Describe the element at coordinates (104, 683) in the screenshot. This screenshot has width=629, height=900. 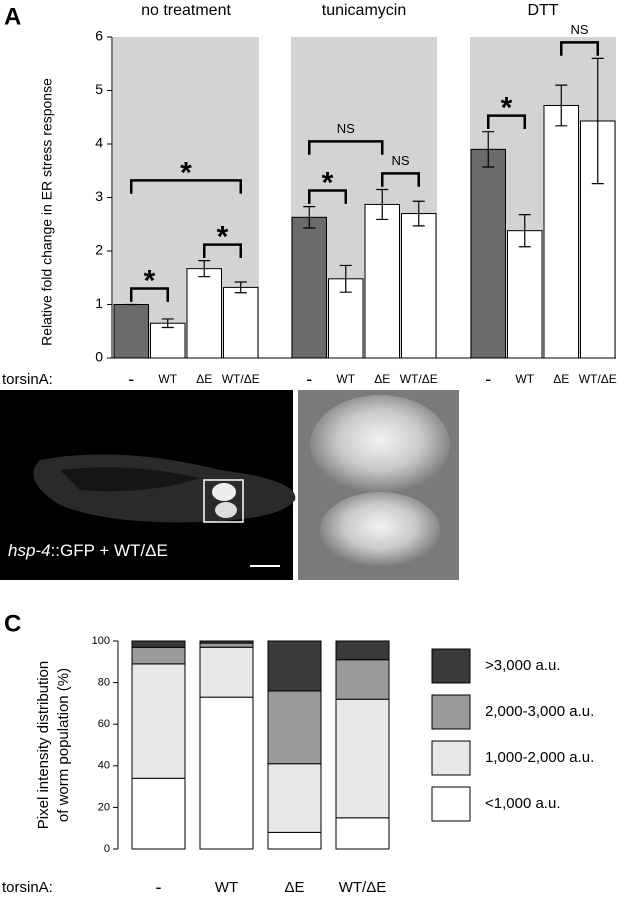
I see `y-tick-label: 80` at that location.